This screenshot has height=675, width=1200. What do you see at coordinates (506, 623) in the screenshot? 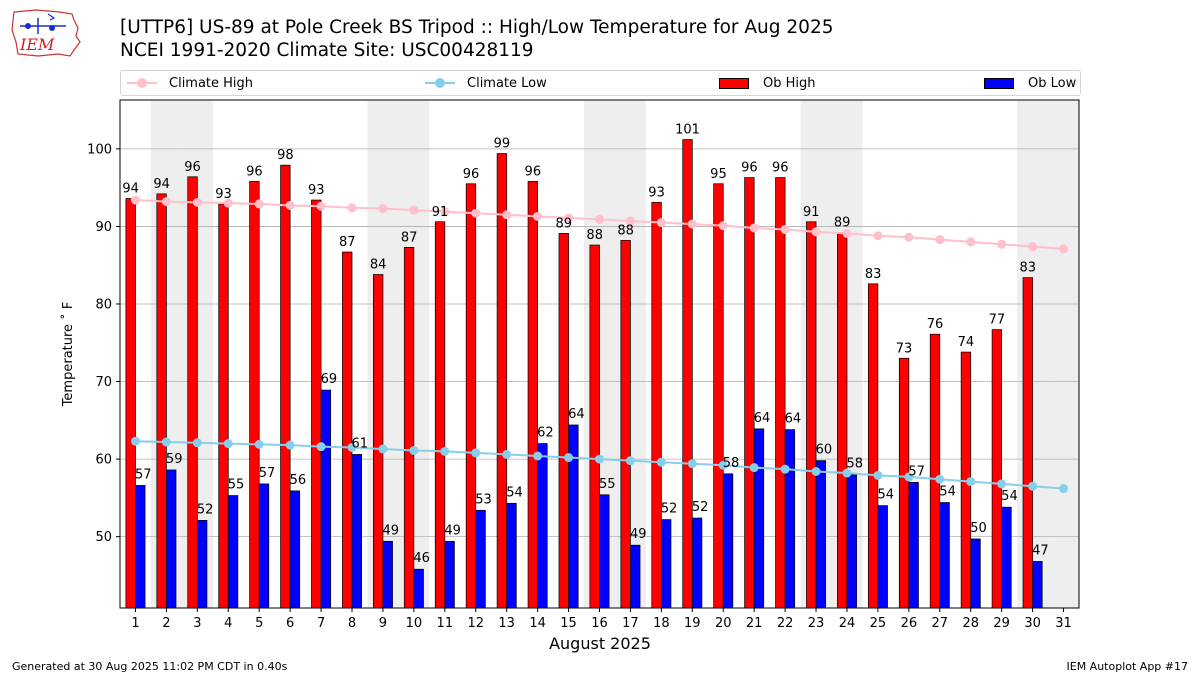
I see `xtick-label-13: 13` at bounding box center [506, 623].